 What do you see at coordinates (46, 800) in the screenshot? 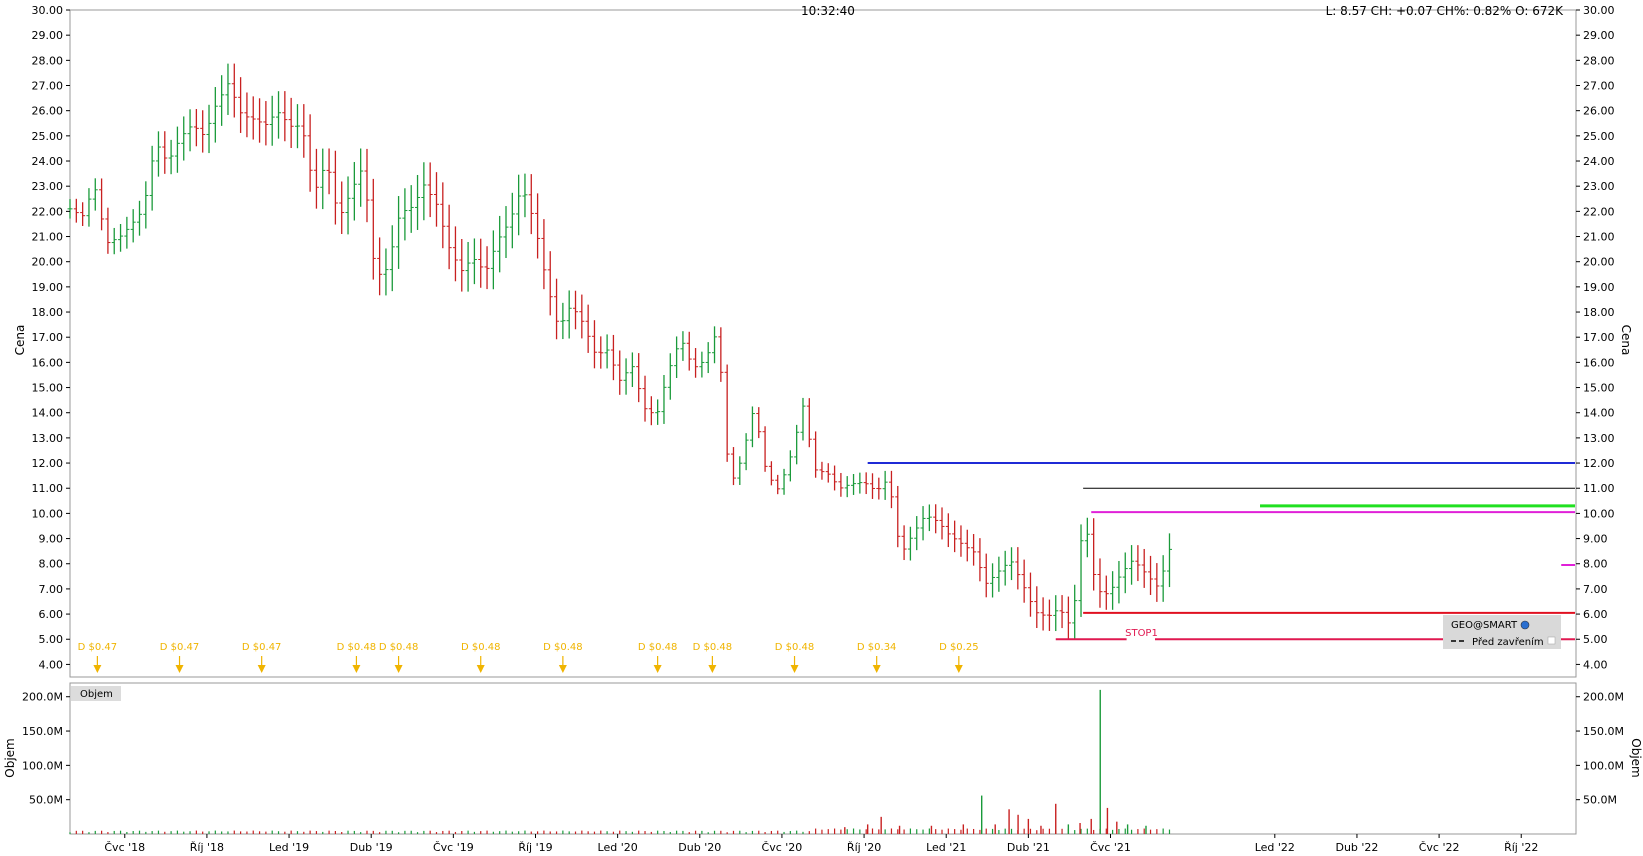
I see `volume-tick-label: 50.0M` at bounding box center [46, 800].